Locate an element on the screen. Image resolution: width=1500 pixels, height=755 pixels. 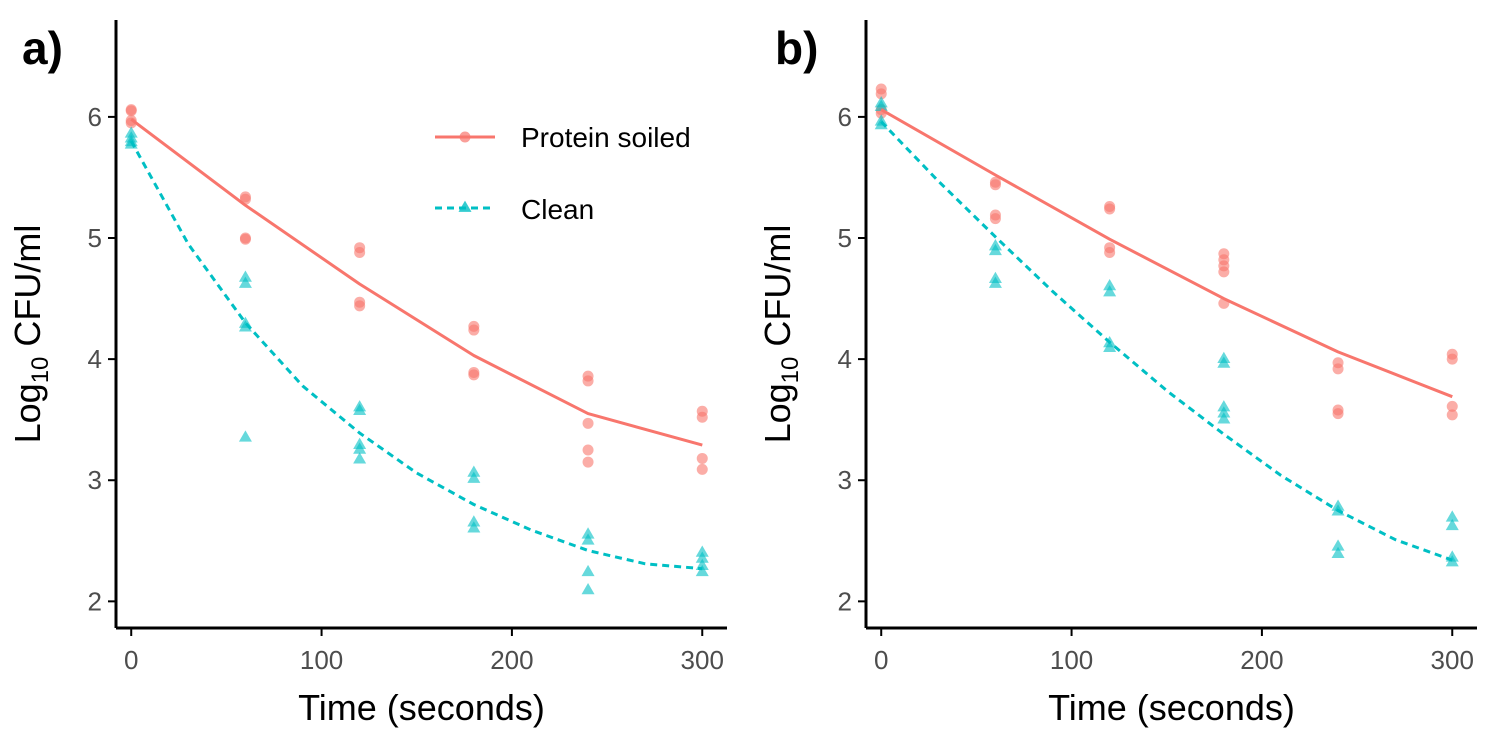
y-tick-label-b: 5 is located at coordinates (845, 238).